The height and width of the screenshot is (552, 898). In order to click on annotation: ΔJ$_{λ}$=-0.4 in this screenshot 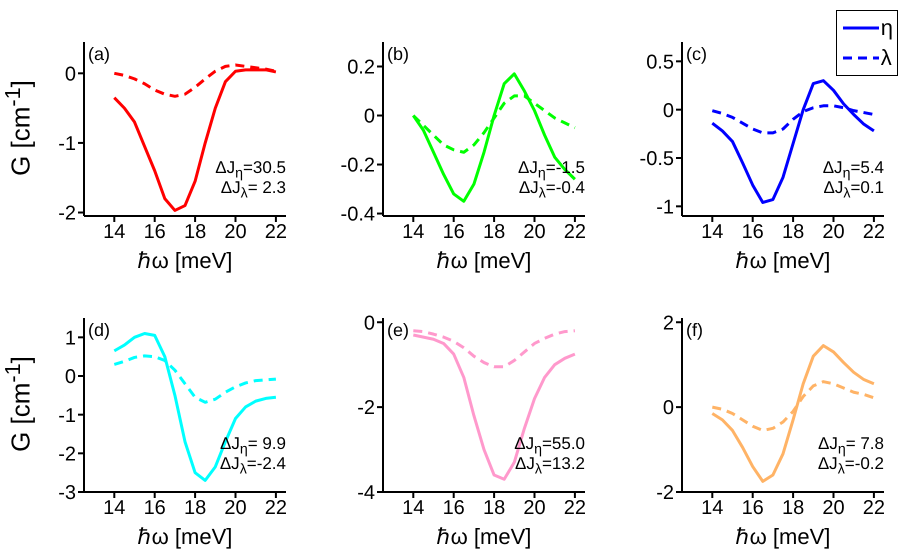, I will do `click(551, 190)`.